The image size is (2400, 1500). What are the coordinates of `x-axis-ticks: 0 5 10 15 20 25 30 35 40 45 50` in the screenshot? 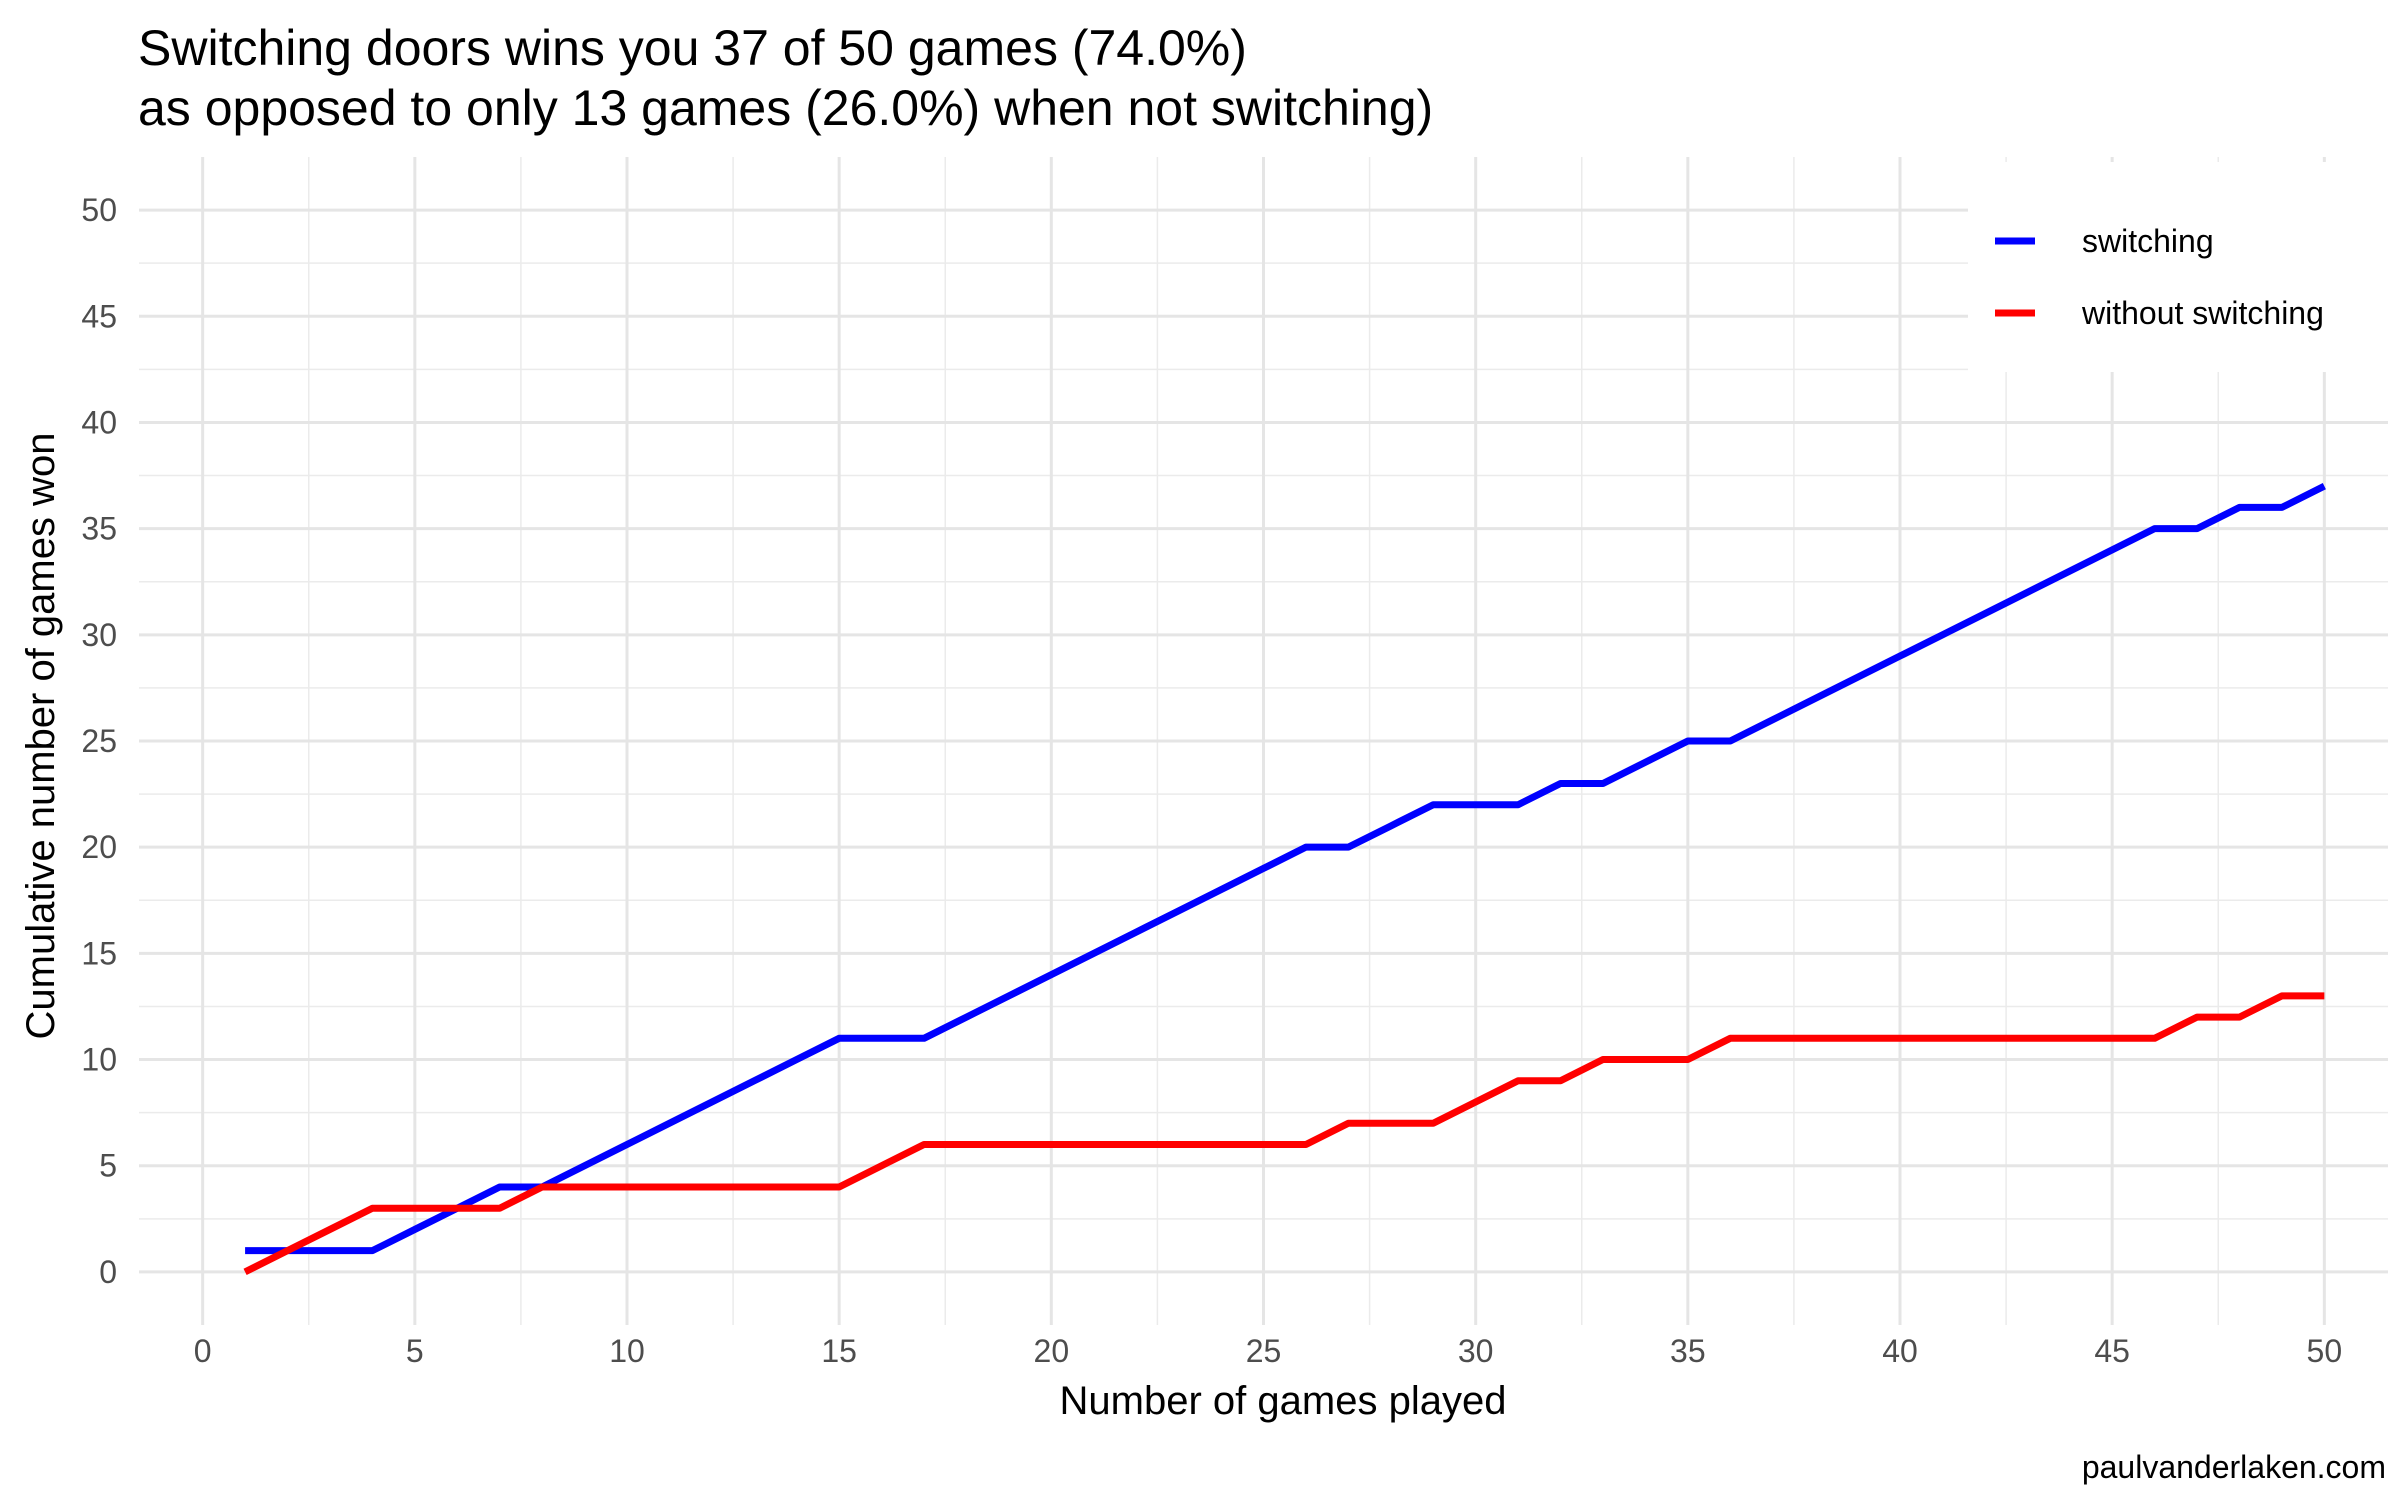 It's located at (1268, 1351).